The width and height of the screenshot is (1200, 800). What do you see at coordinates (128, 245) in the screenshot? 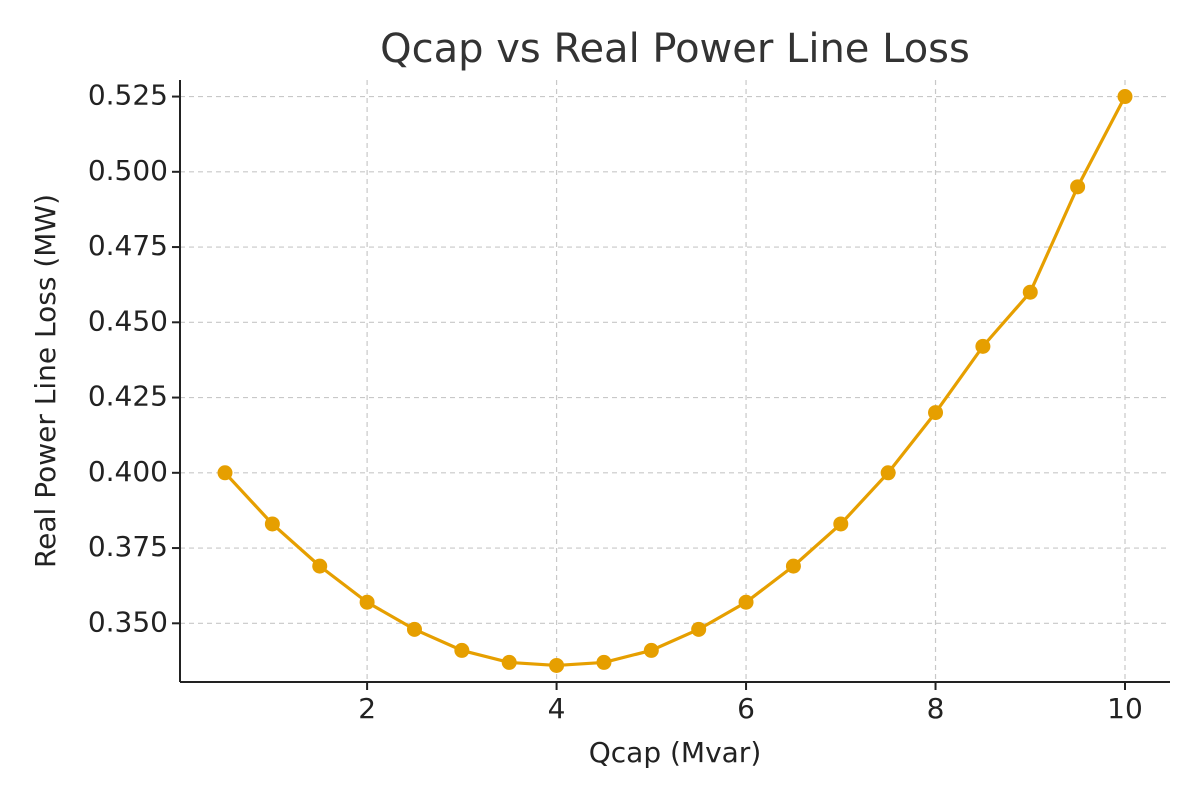
I see `y-tick-label: 0.475` at bounding box center [128, 245].